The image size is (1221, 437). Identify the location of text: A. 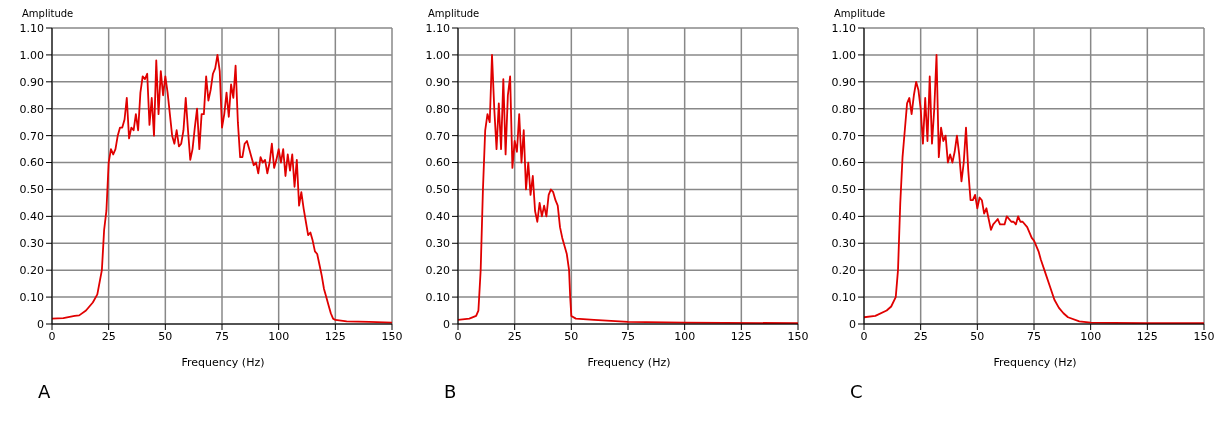
(44, 391).